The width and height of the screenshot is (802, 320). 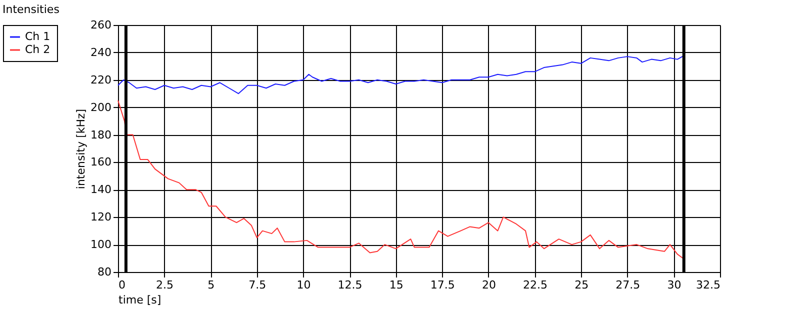 What do you see at coordinates (708, 285) in the screenshot?
I see `x-tick-label: 32.5` at bounding box center [708, 285].